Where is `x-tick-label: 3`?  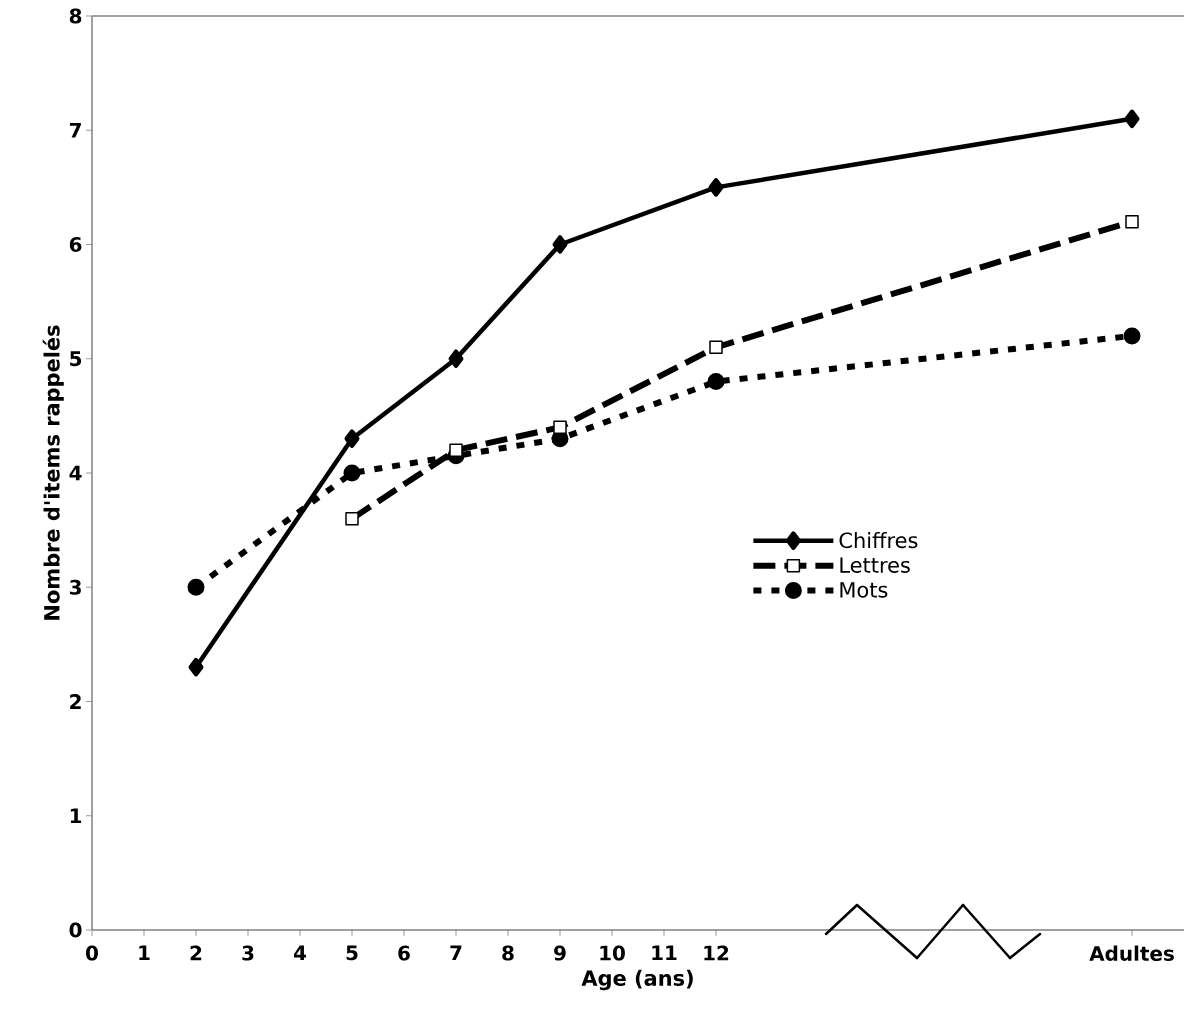 x-tick-label: 3 is located at coordinates (248, 953).